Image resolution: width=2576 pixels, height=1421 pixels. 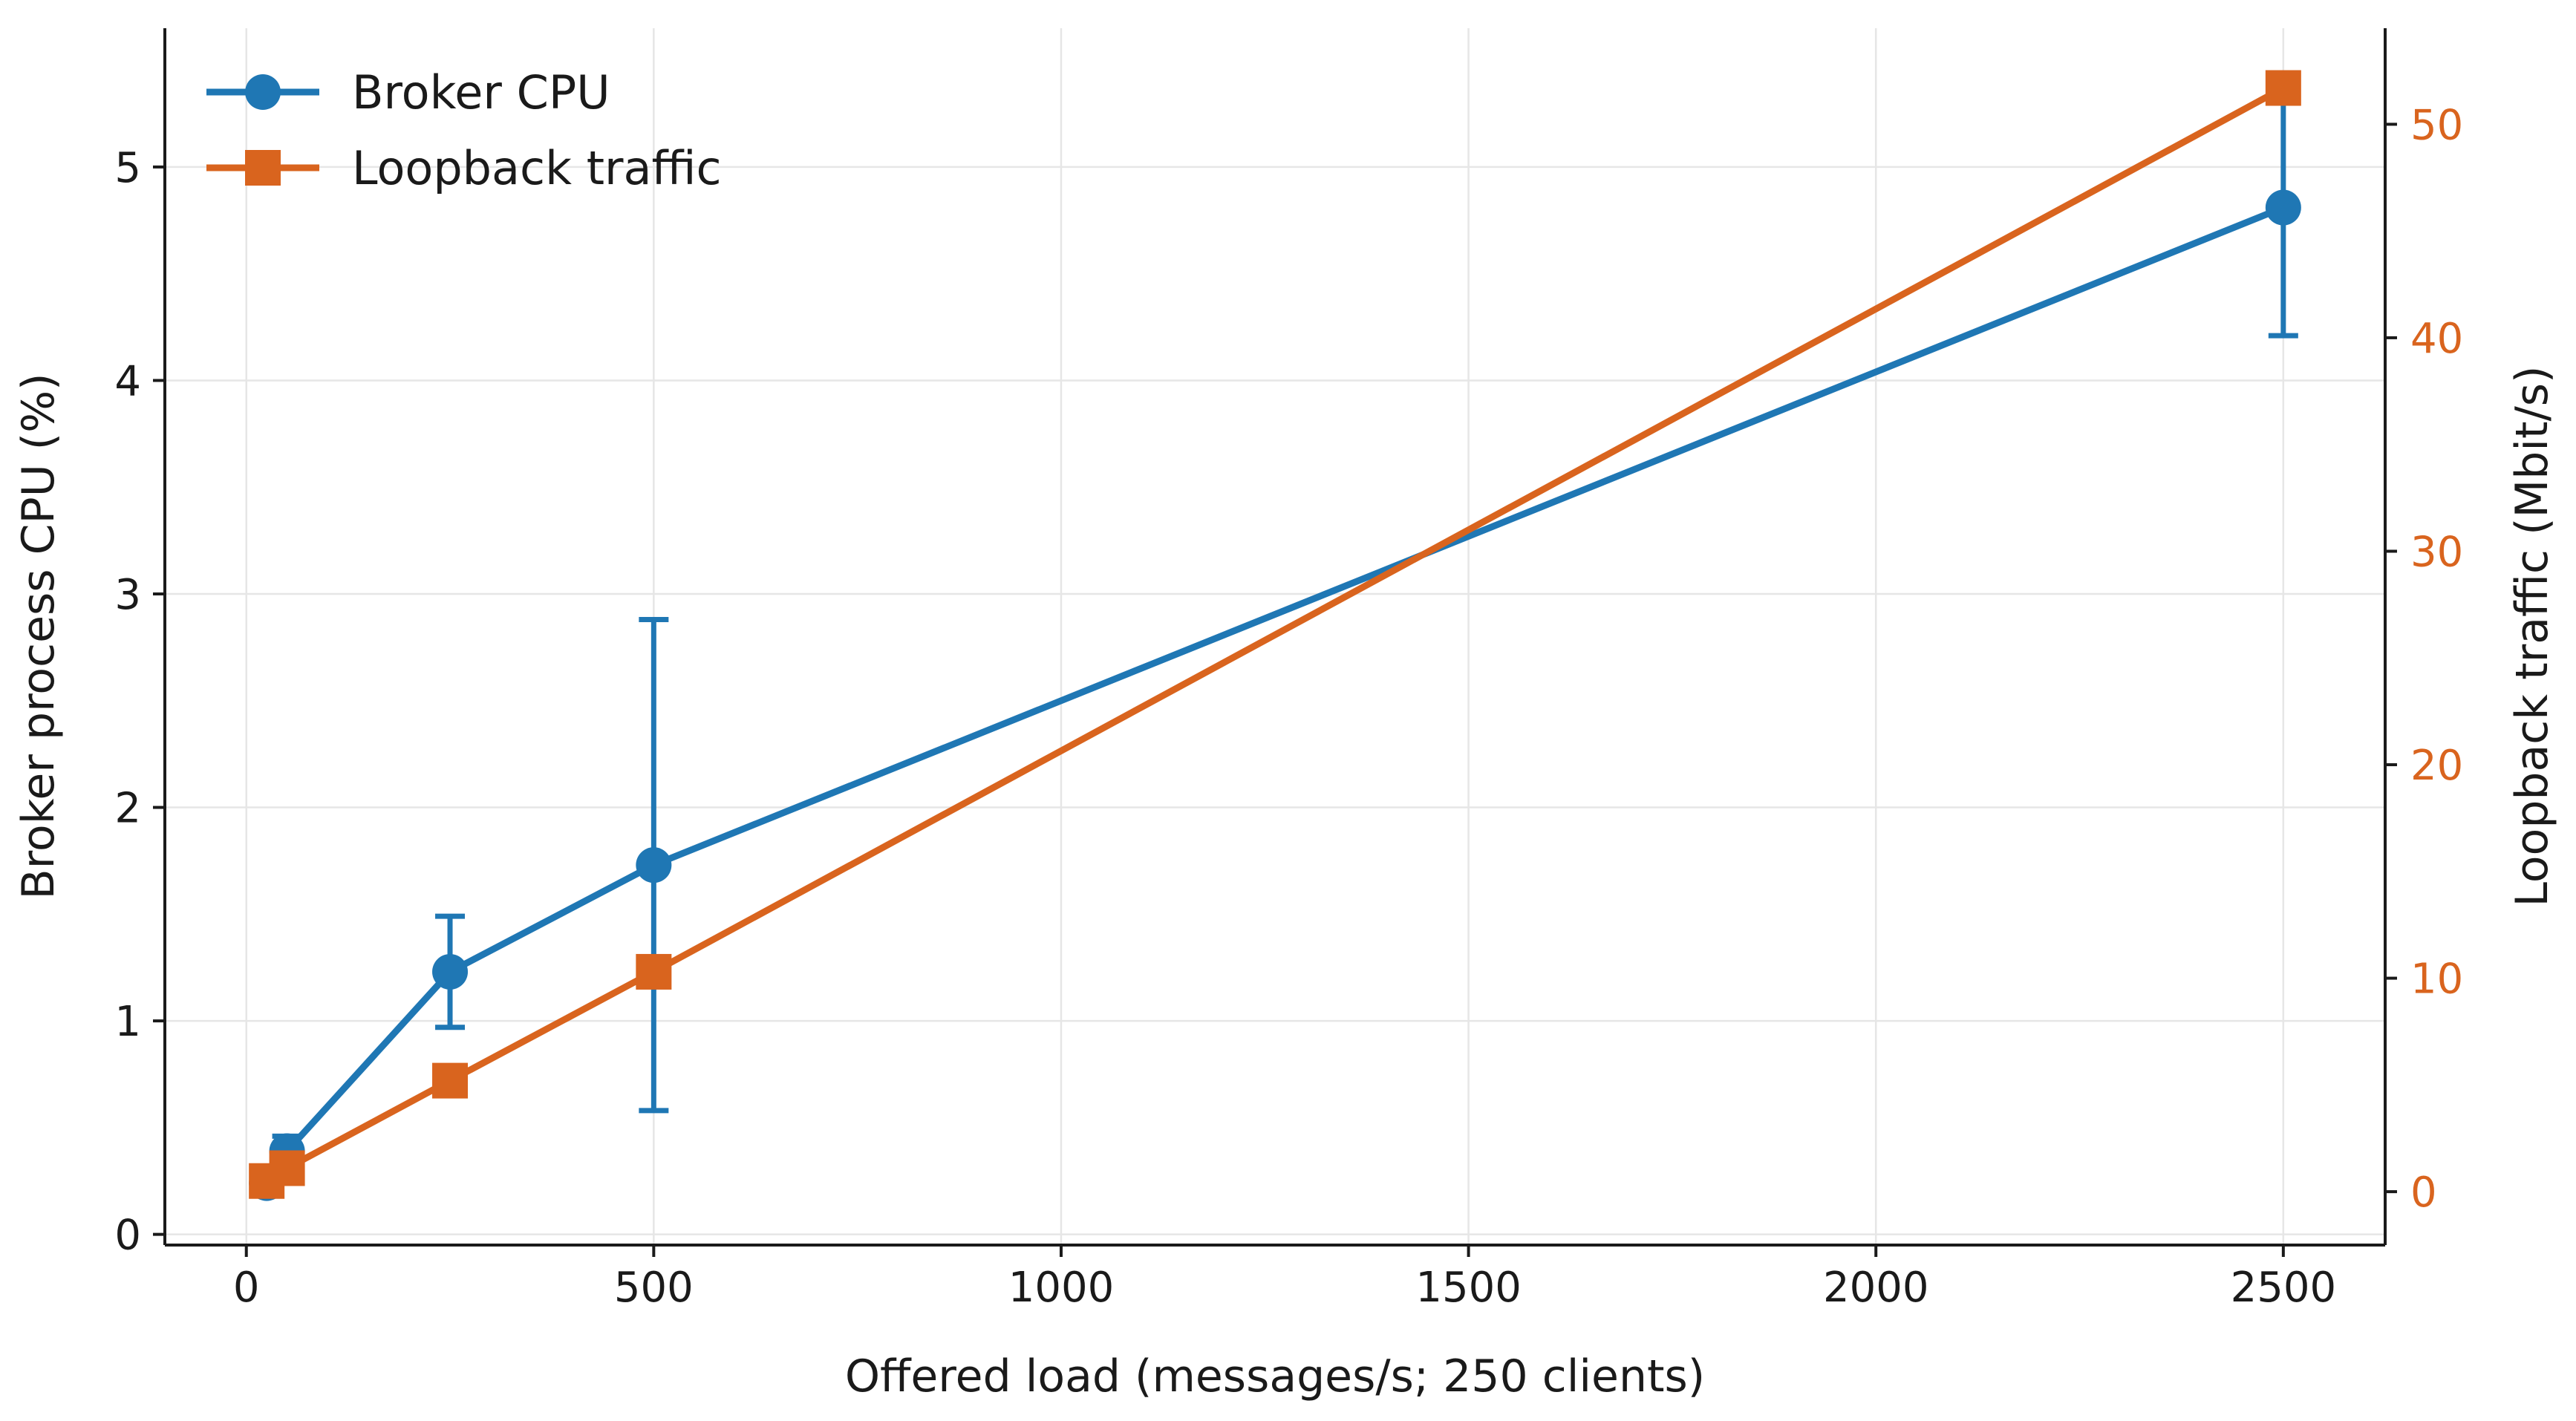 What do you see at coordinates (127, 1236) in the screenshot?
I see `y-left-tick-label: 0` at bounding box center [127, 1236].